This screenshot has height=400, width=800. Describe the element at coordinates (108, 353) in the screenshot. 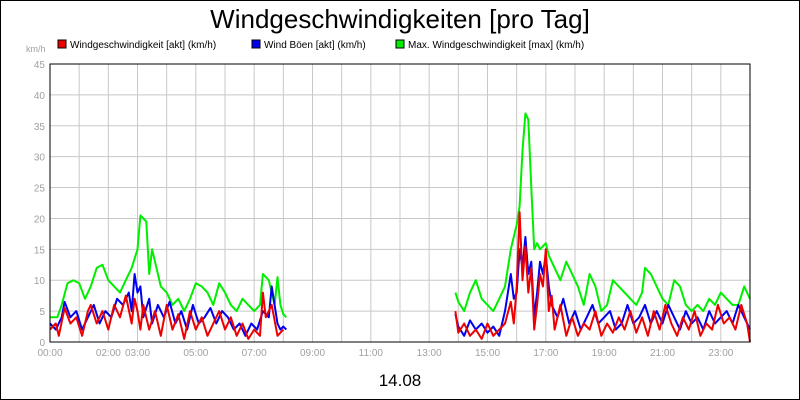

I see `x-tick-label: 02:00` at that location.